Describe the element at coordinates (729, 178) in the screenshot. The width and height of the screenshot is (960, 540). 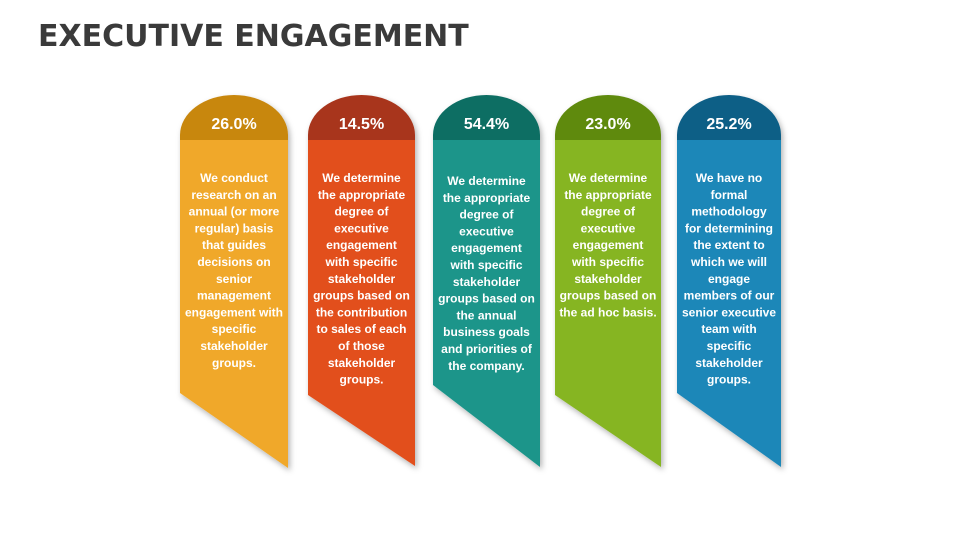
I see `card-text-line: We have no` at that location.